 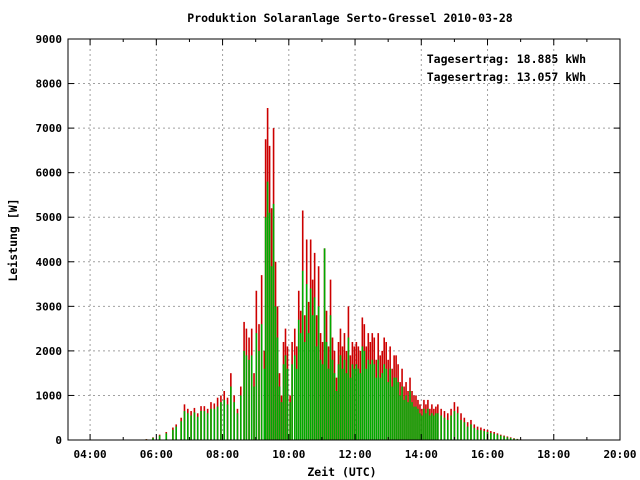 I want to click on y-tick-label: 1000, so click(x=49, y=395).